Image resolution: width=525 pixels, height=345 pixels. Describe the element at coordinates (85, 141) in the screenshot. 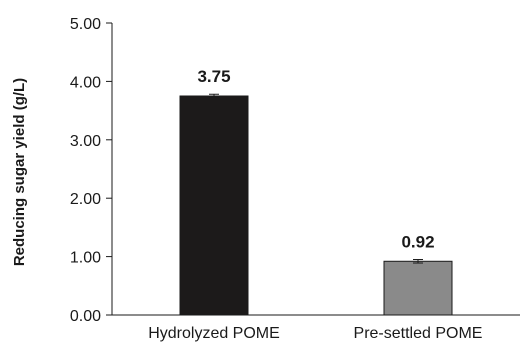

I see `y-tick-label: 3.00` at that location.